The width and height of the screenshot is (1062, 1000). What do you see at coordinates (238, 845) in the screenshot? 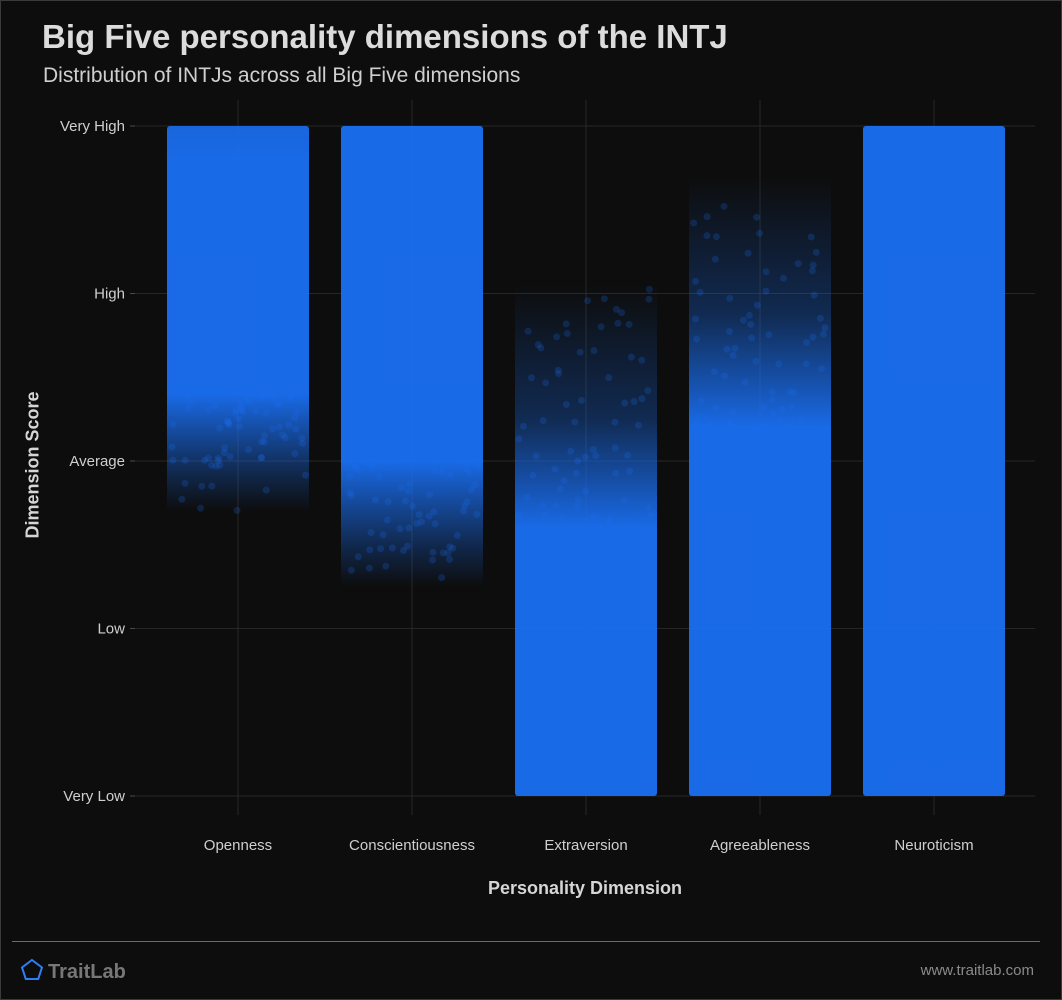
I see `x-tick-label: Openness` at bounding box center [238, 845].